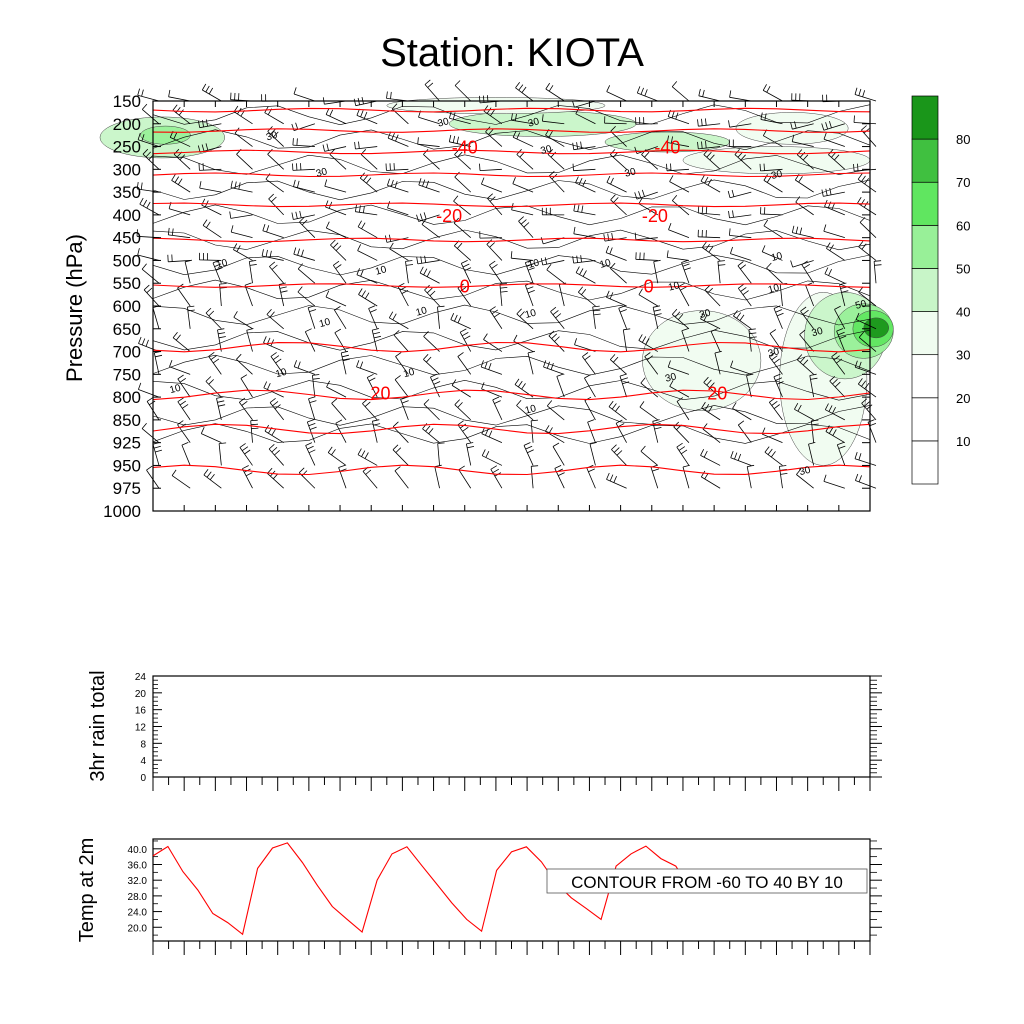 Image resolution: width=1024 pixels, height=1024 pixels. What do you see at coordinates (546, 150) in the screenshot?
I see `humidity-contour-label: 30` at bounding box center [546, 150].